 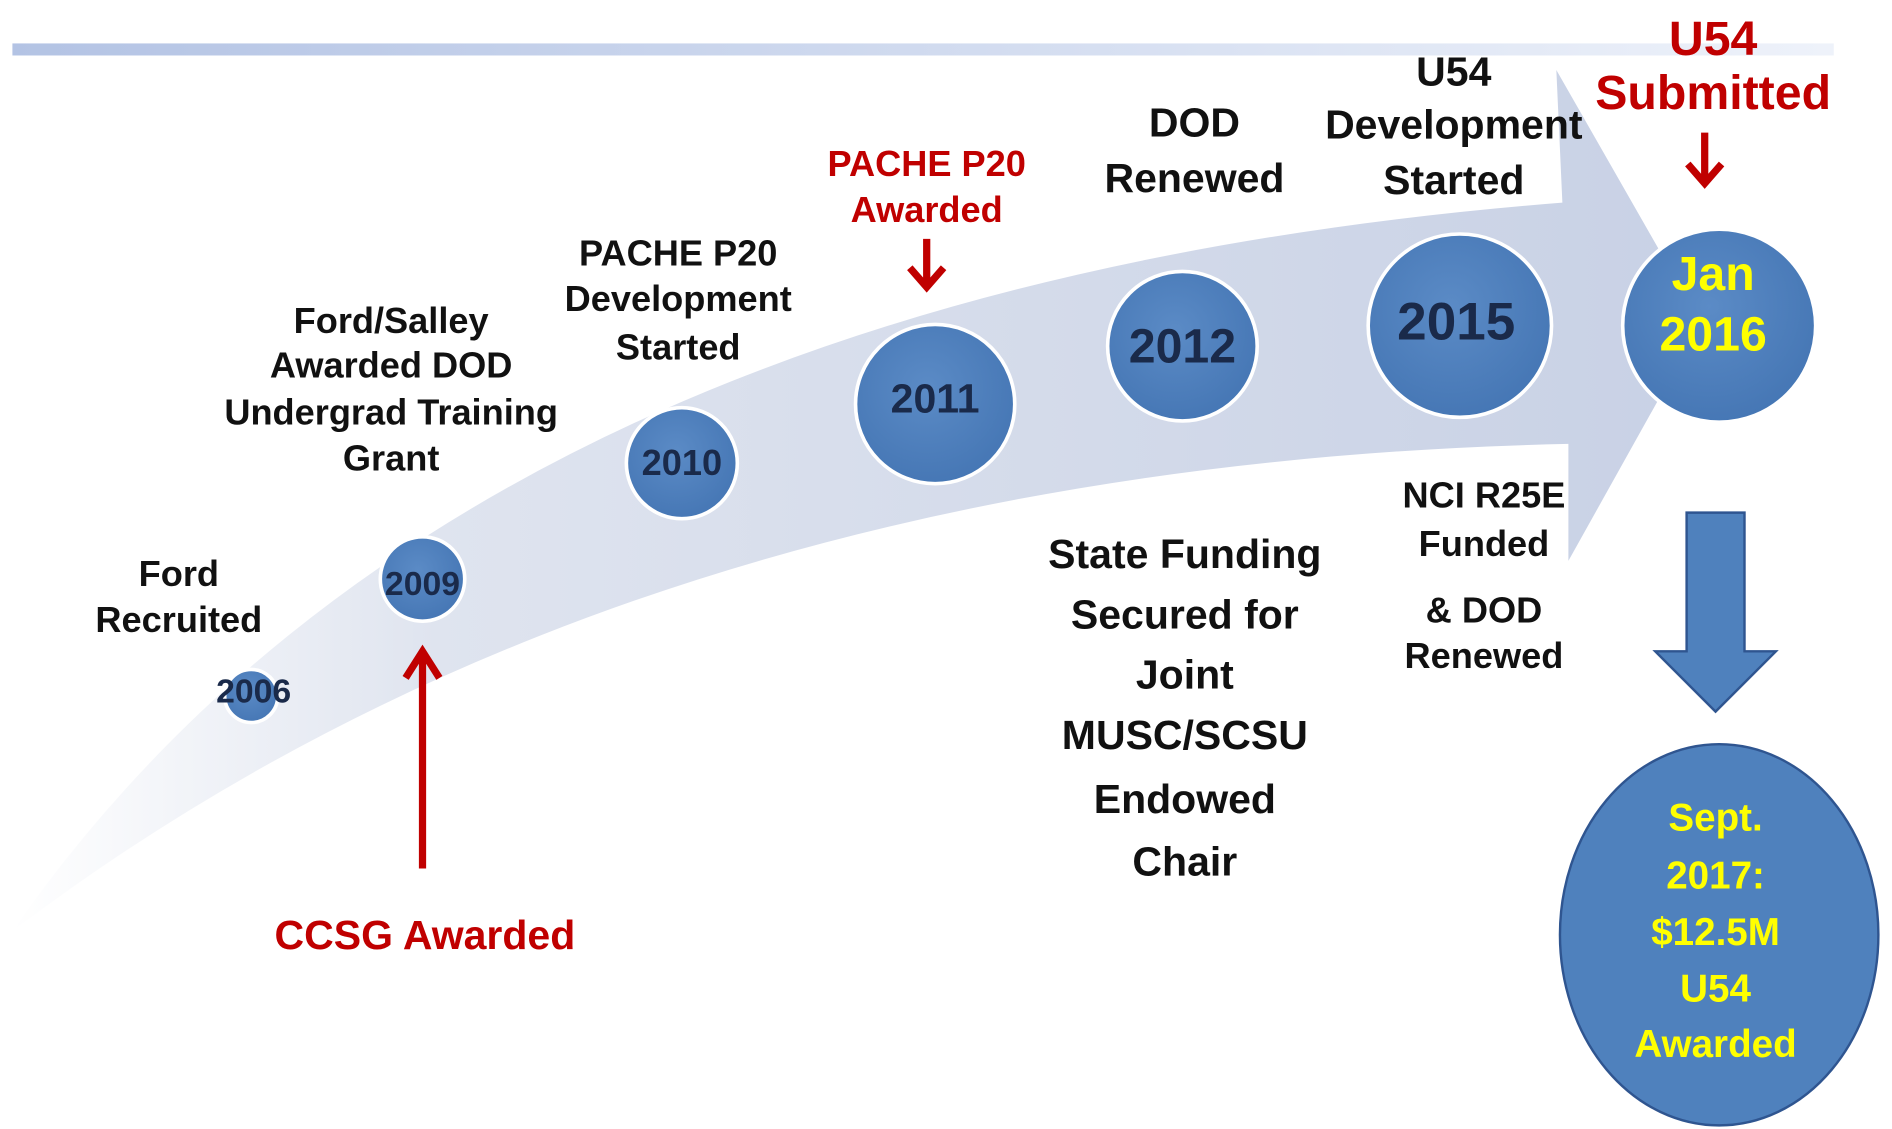 I want to click on milestone-label: Endowed, so click(x=1185, y=799).